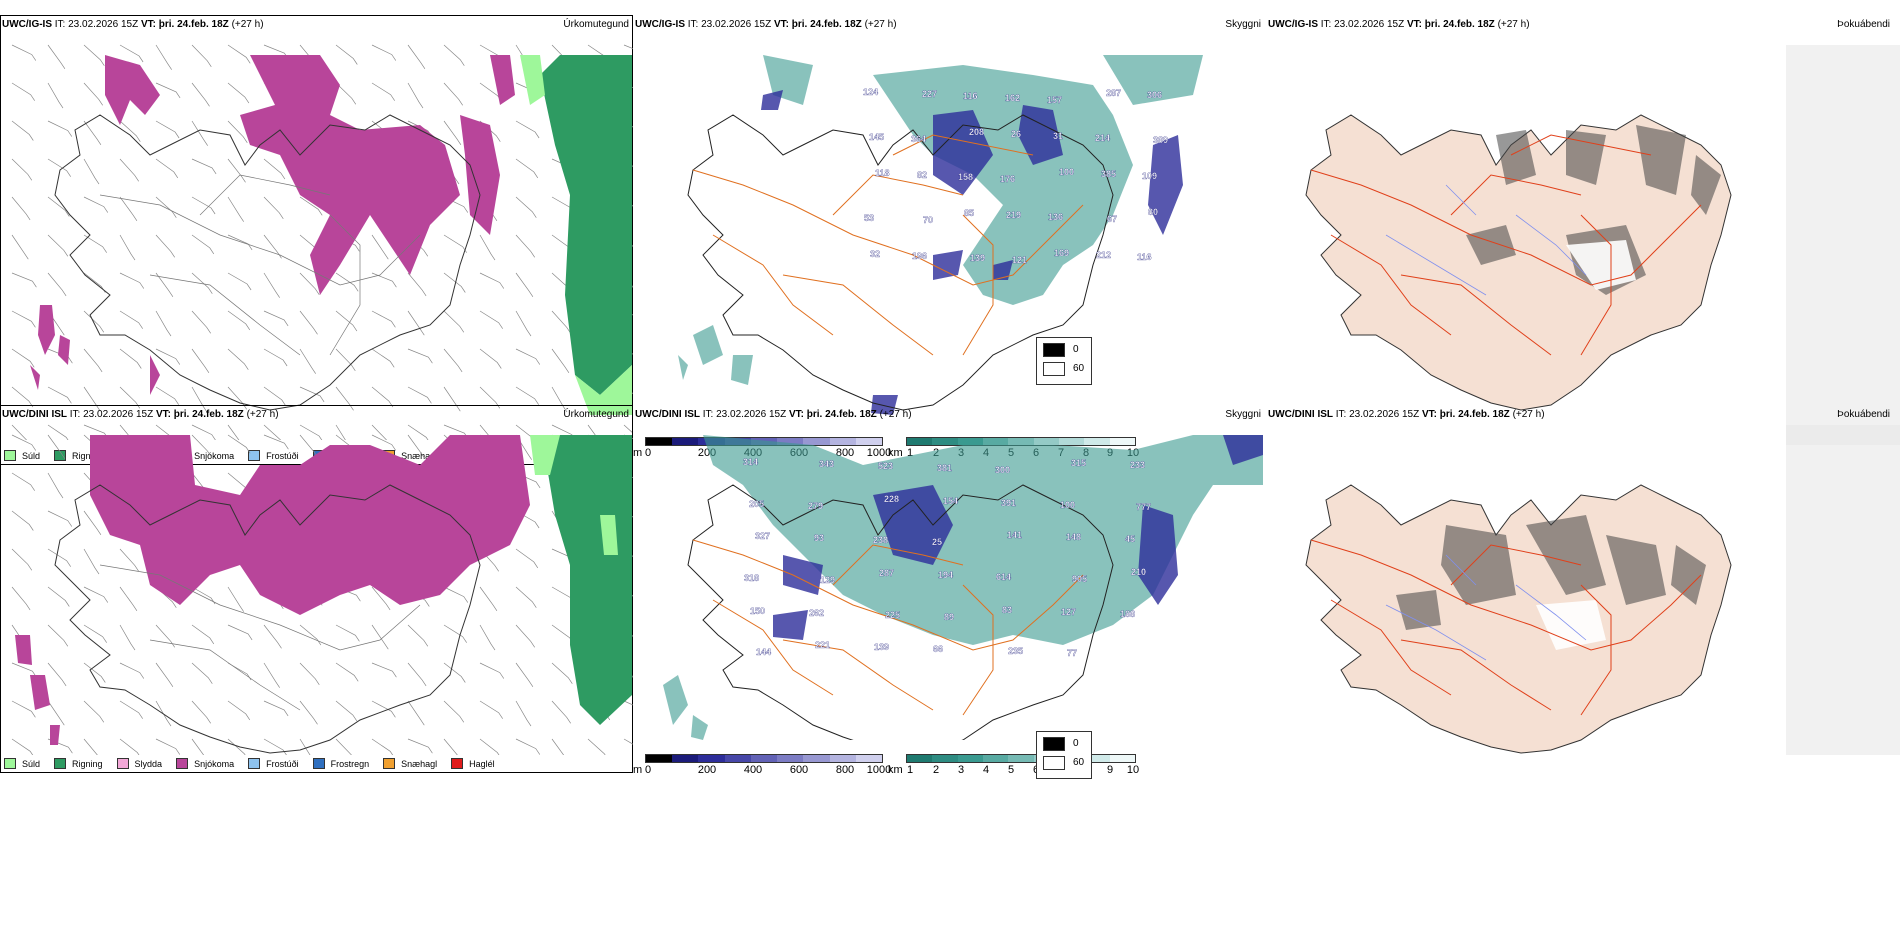  What do you see at coordinates (1863, 414) in the screenshot?
I see `panel-title: Þokuábendi` at bounding box center [1863, 414].